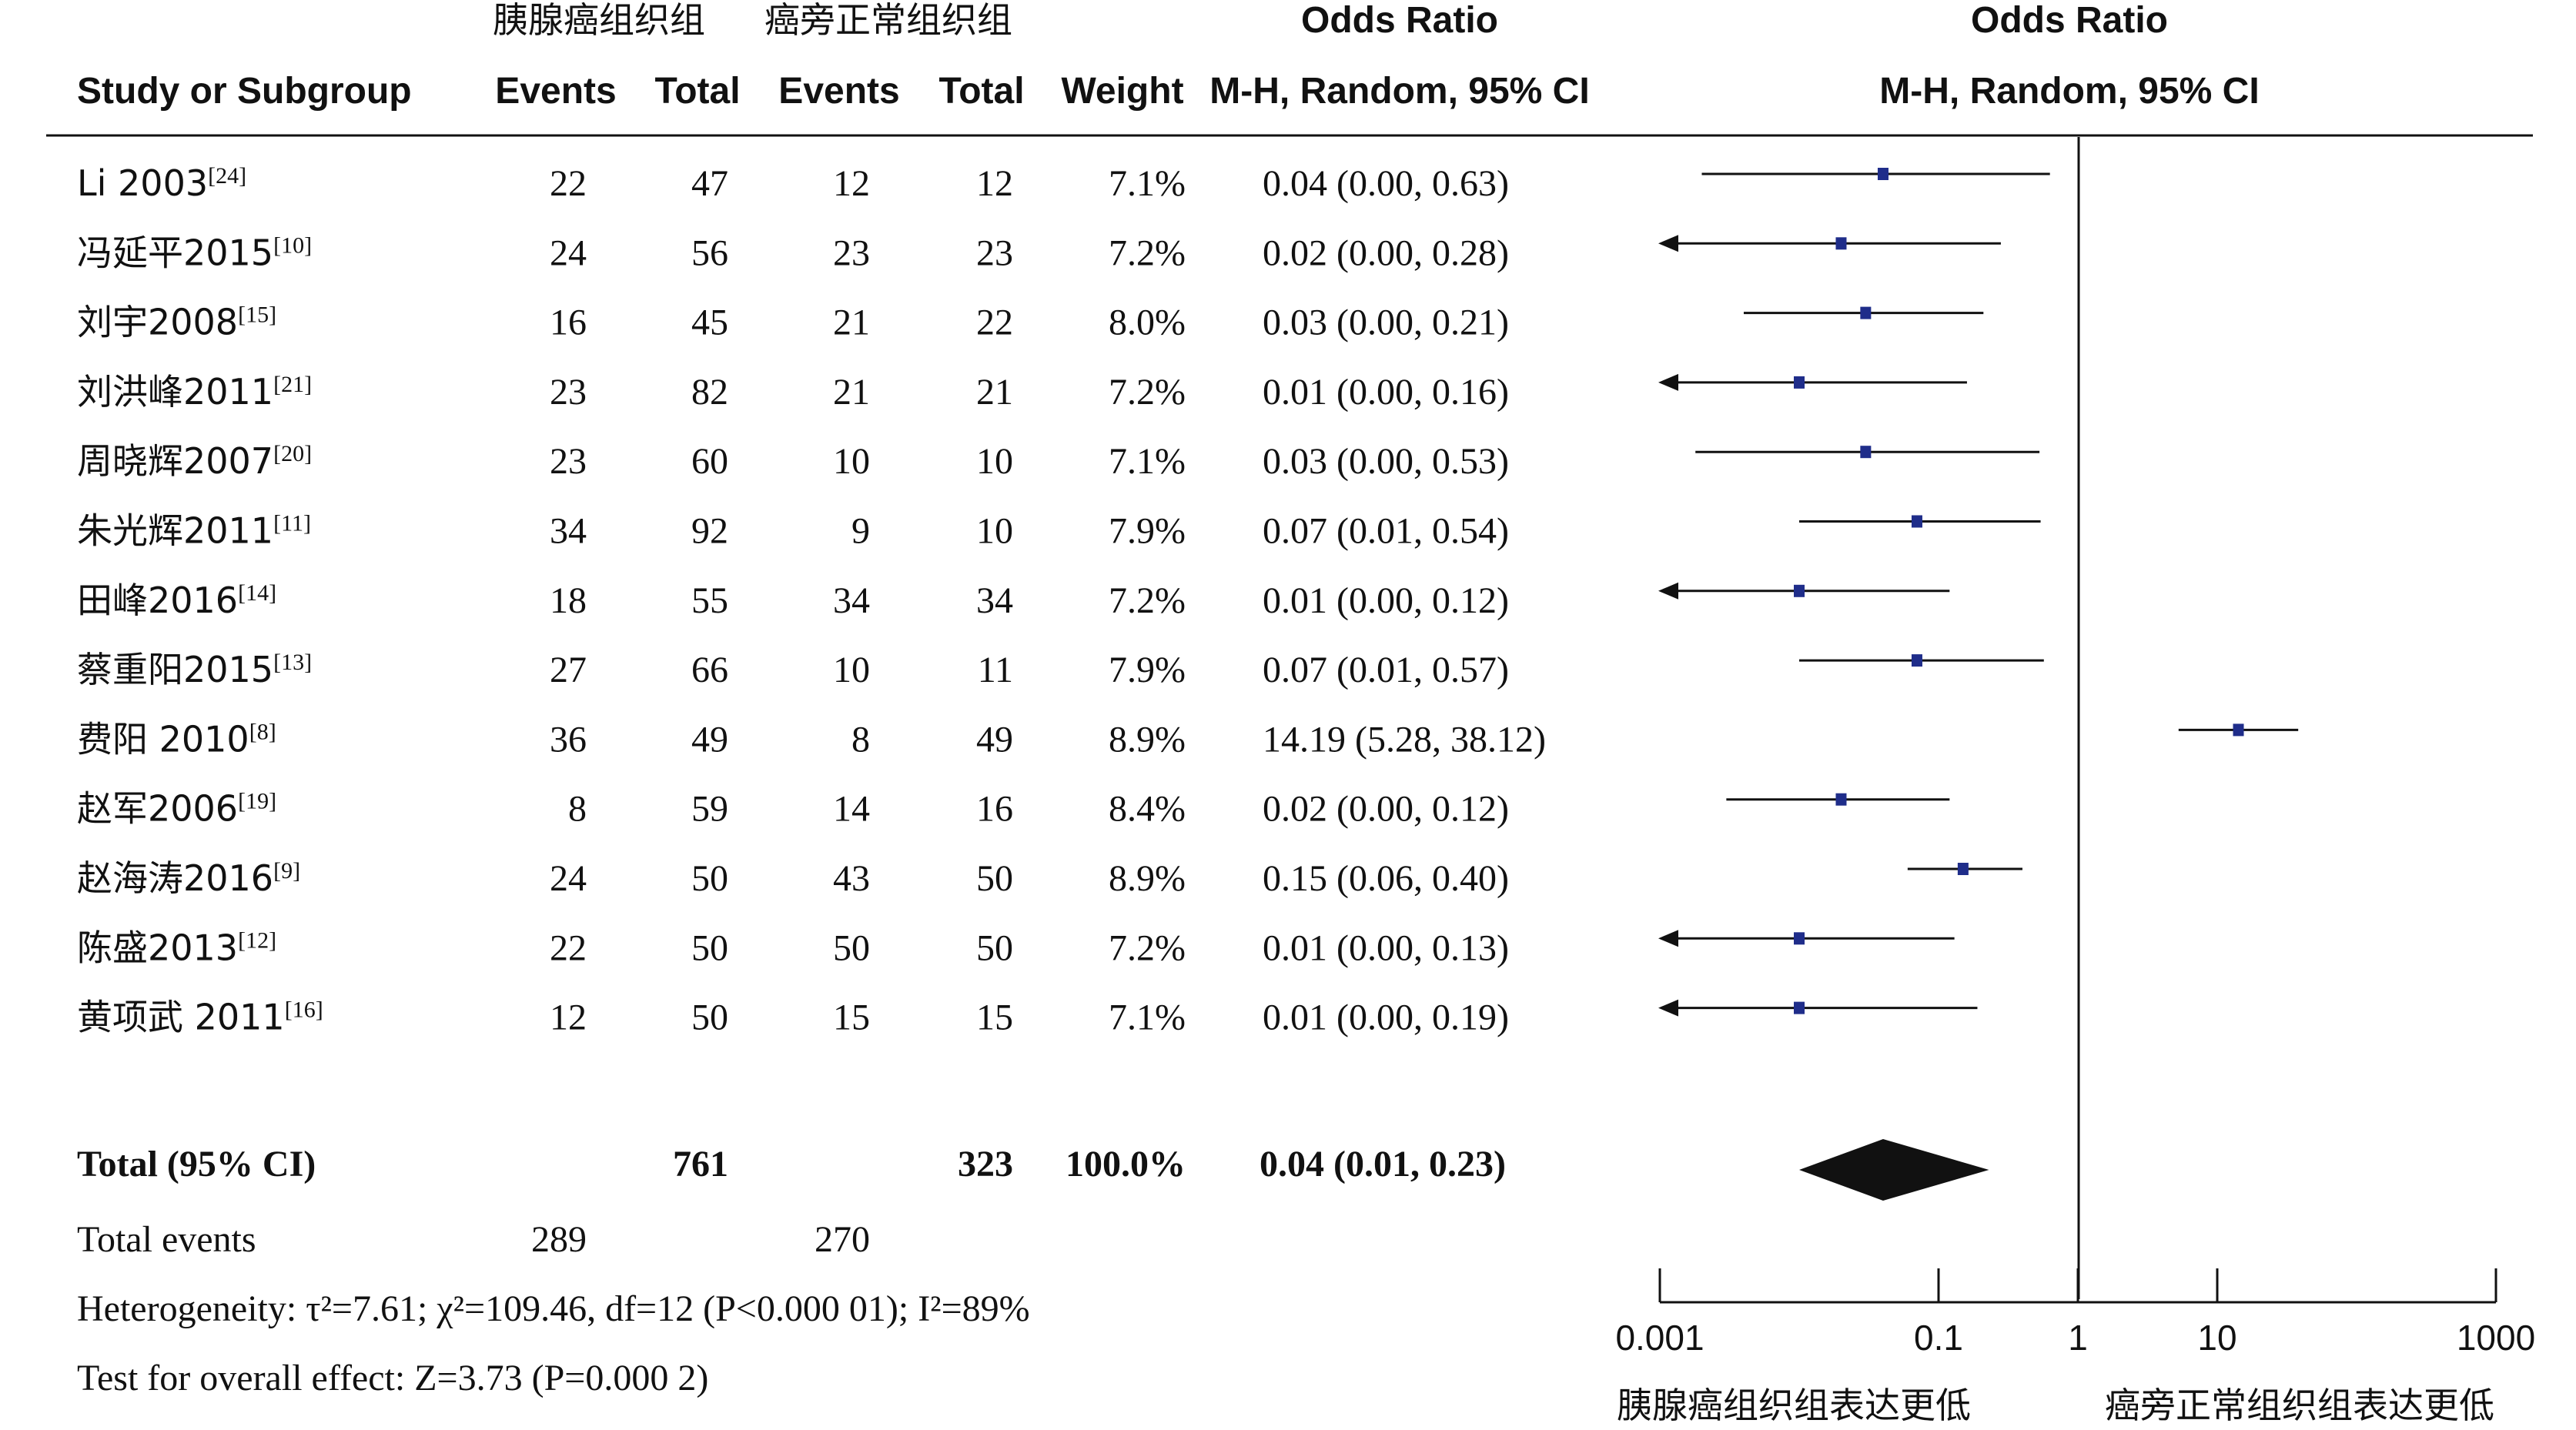  Describe the element at coordinates (1148, 183) in the screenshot. I see `study-weight: 7.1%` at that location.